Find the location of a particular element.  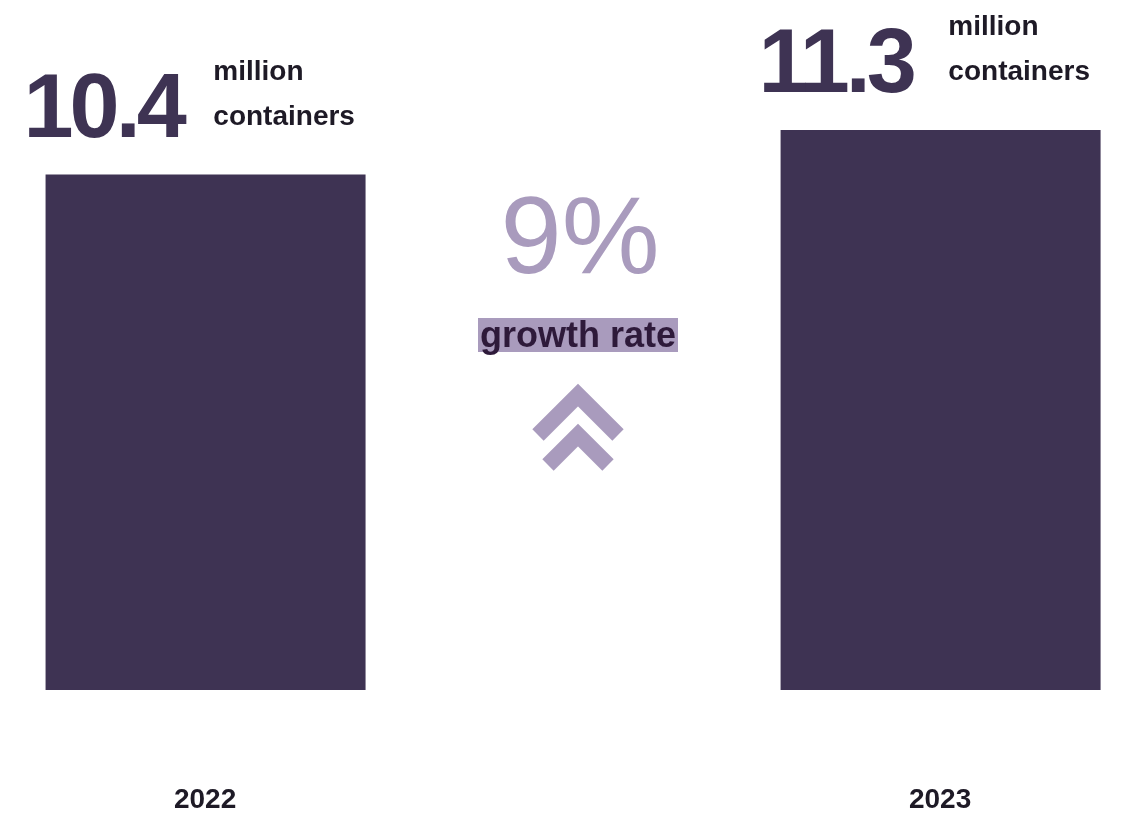

x-tick-label: 2022 is located at coordinates (205, 798).